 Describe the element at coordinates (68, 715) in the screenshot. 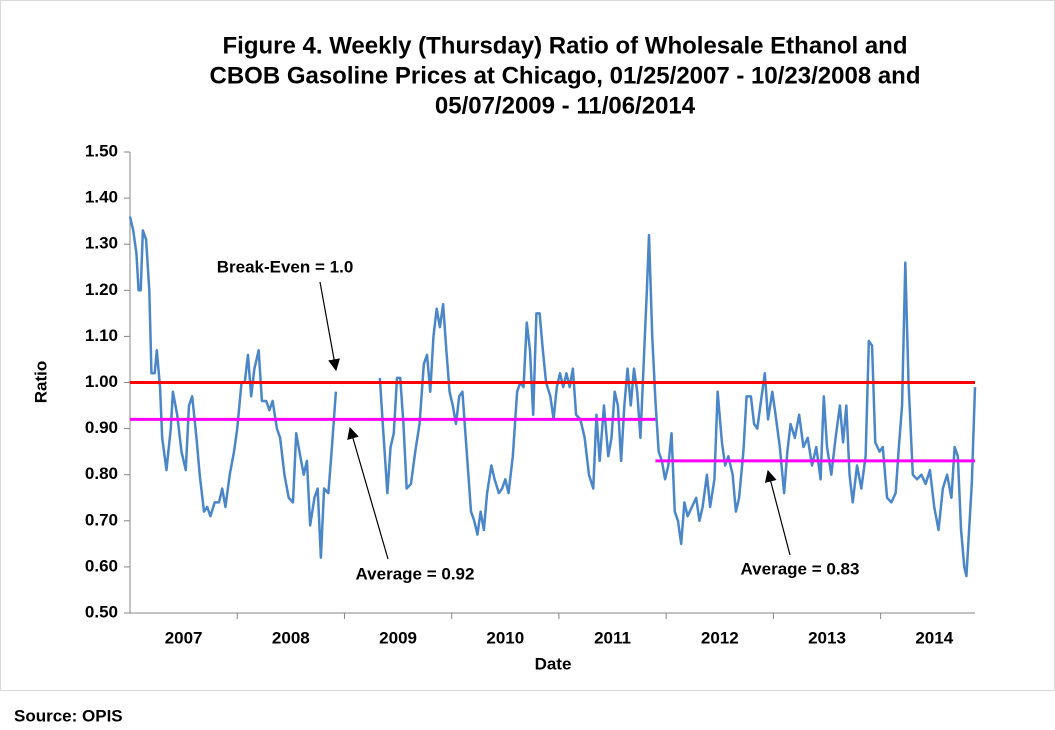

I see `source-note: Source: OPIS` at that location.